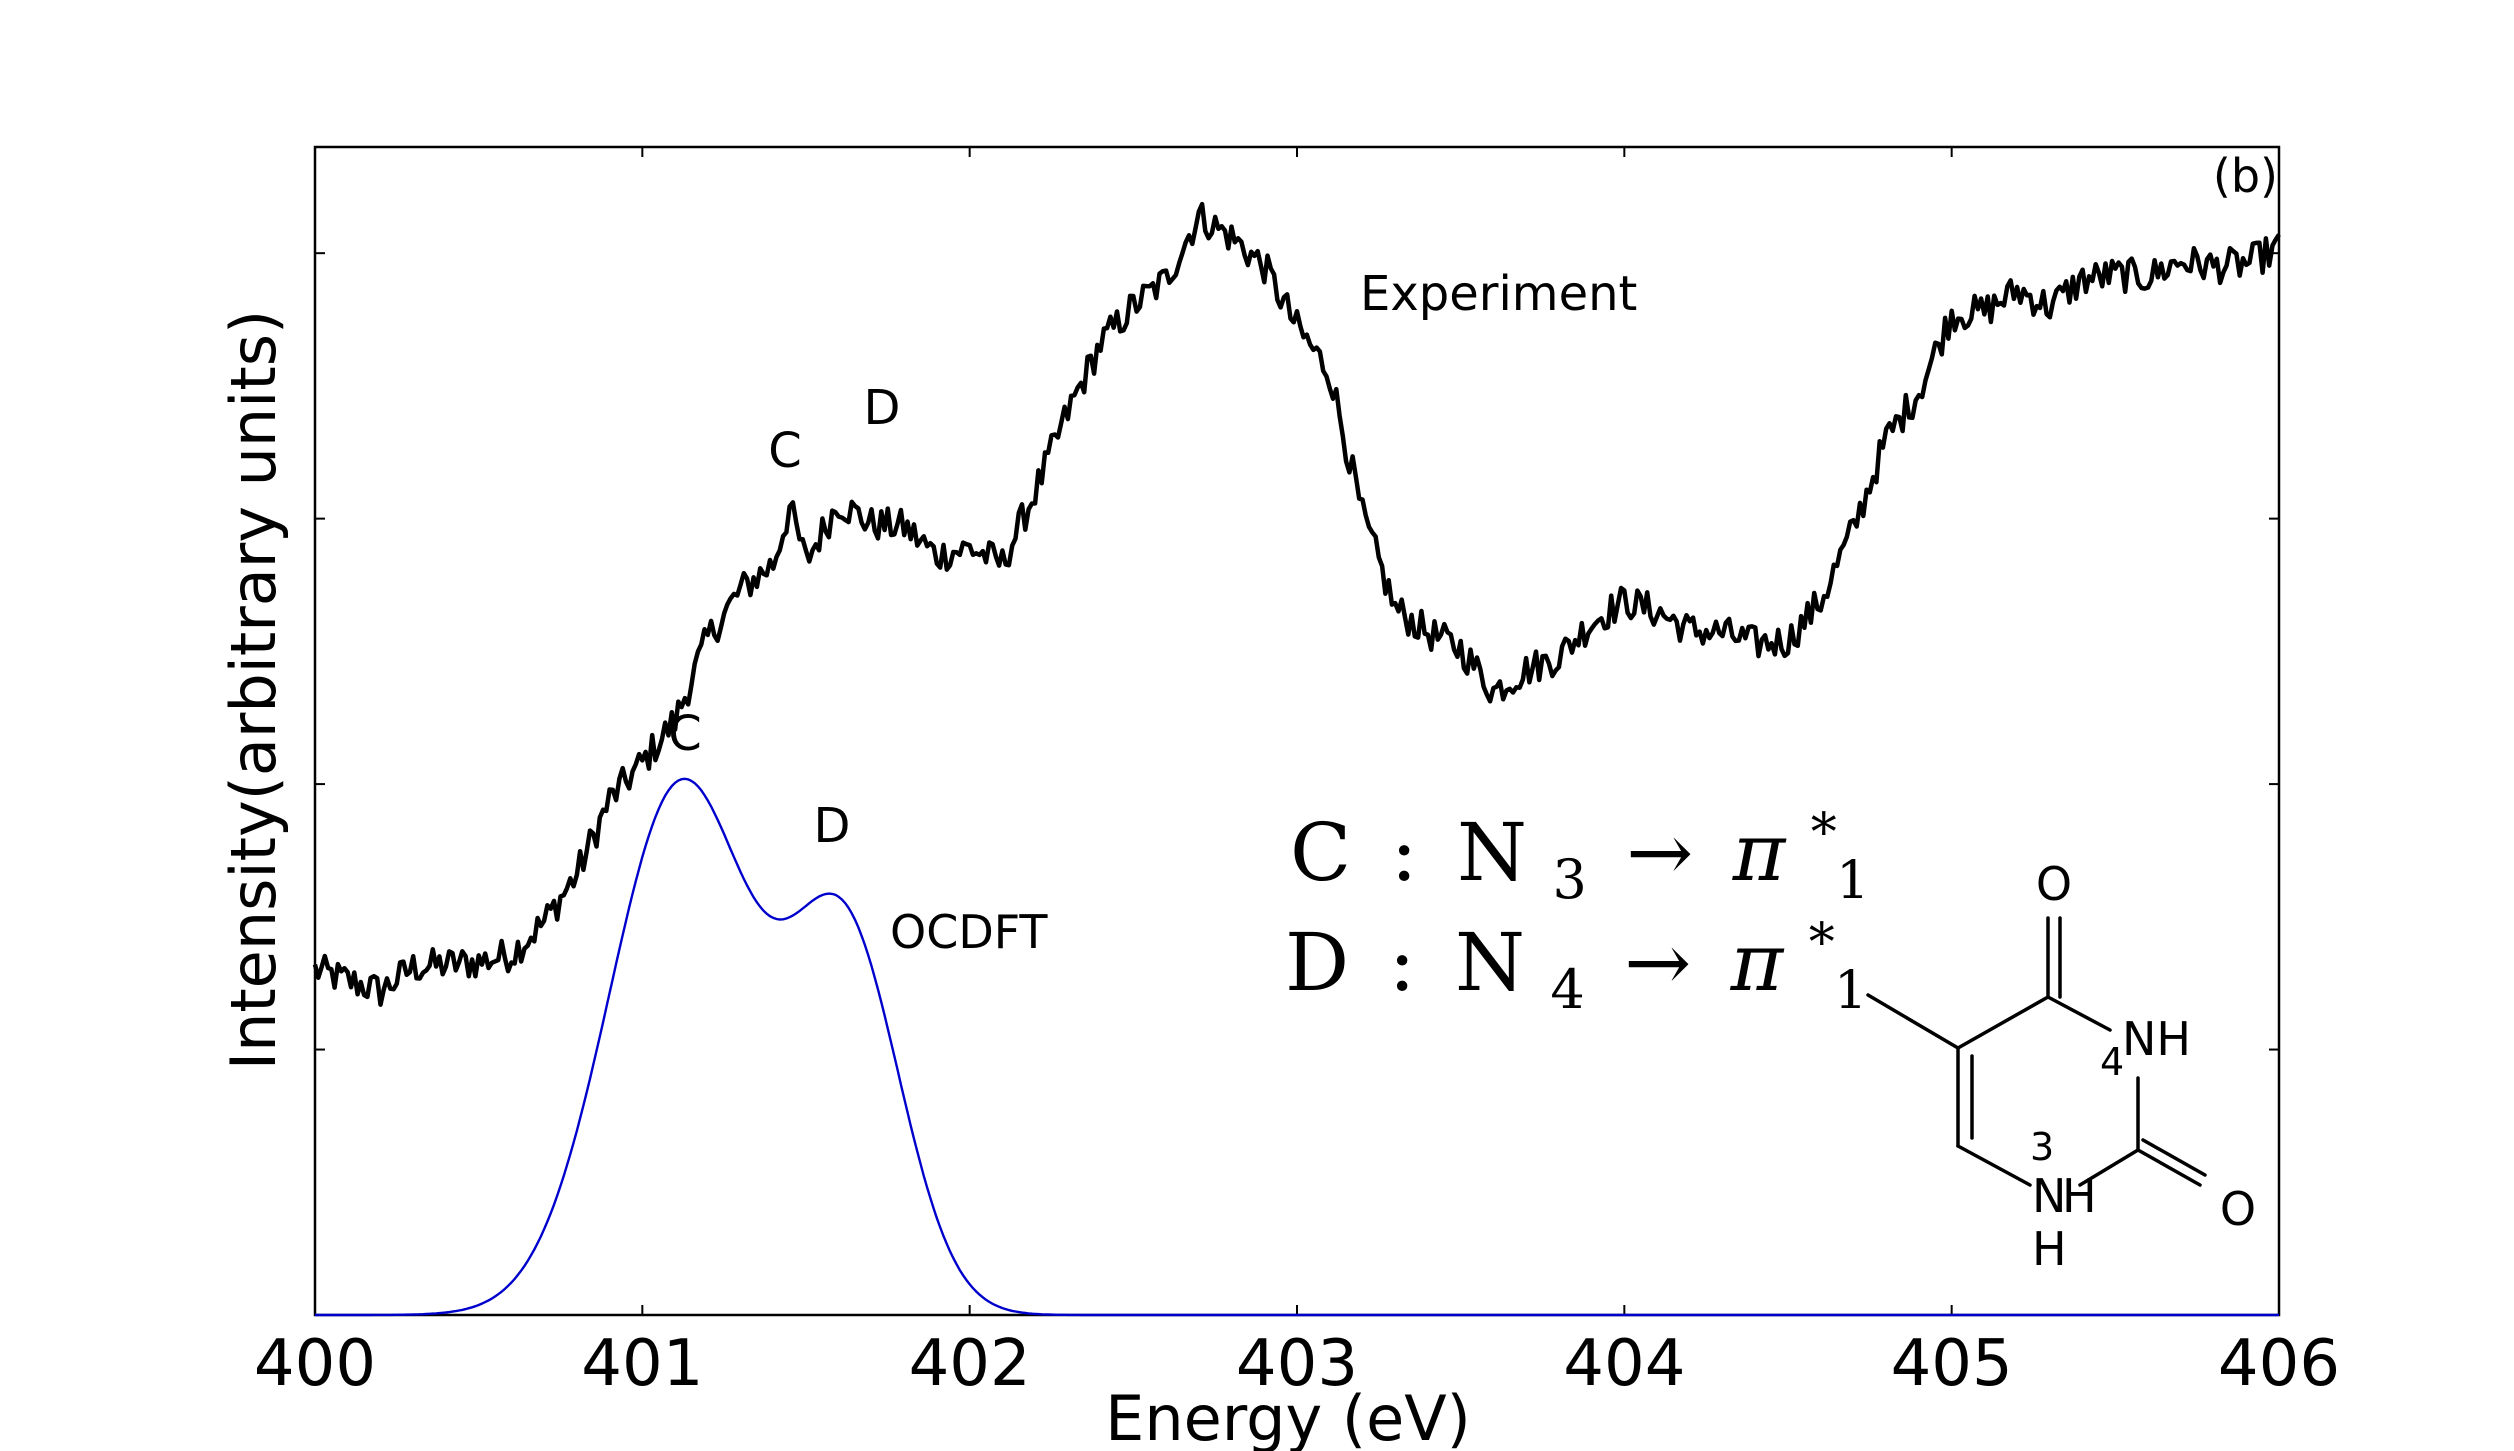 This screenshot has width=2514, height=1451. Describe the element at coordinates (2049, 1196) in the screenshot. I see `atom-n-bottom: N` at that location.